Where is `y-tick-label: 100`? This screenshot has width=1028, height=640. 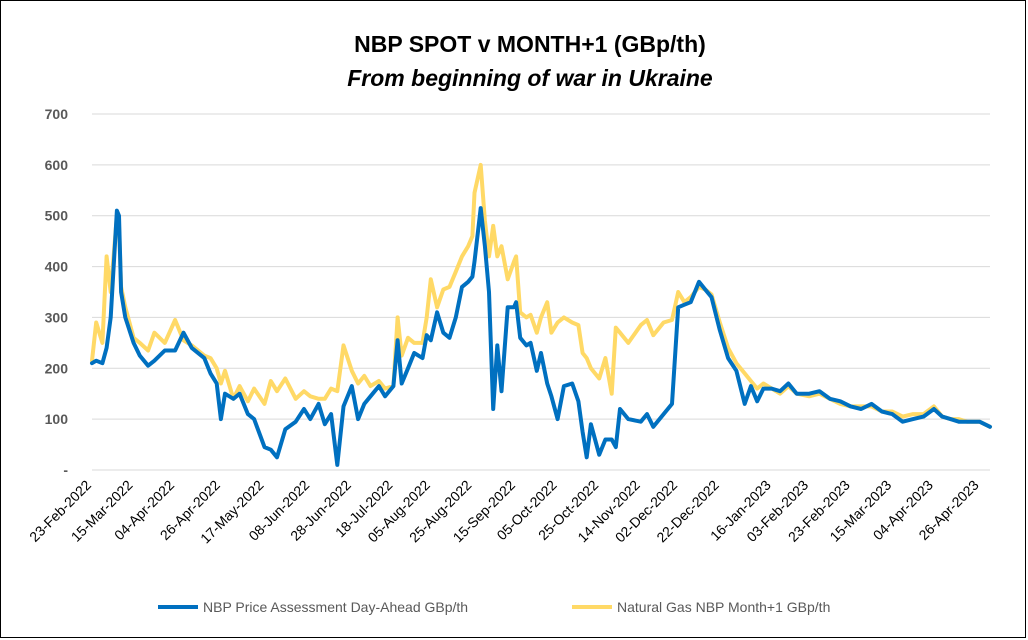
y-tick-label: 100 is located at coordinates (57, 419).